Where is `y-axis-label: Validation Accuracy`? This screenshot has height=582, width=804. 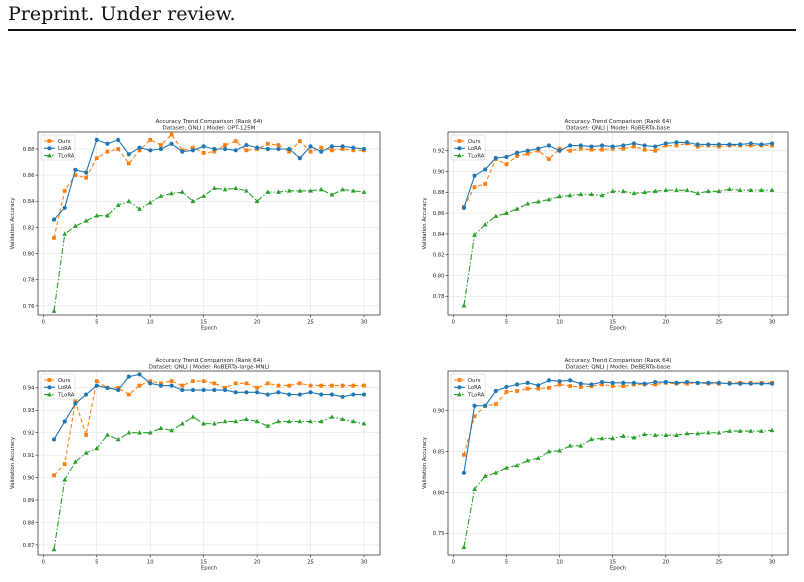
y-axis-label: Validation Accuracy is located at coordinates (425, 223).